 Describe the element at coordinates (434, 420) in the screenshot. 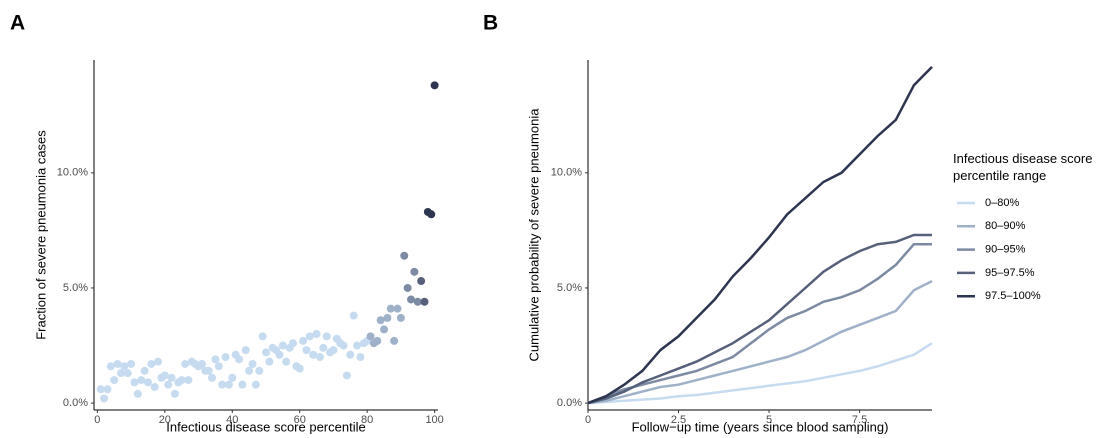

I see `x-tick-label: 100` at that location.